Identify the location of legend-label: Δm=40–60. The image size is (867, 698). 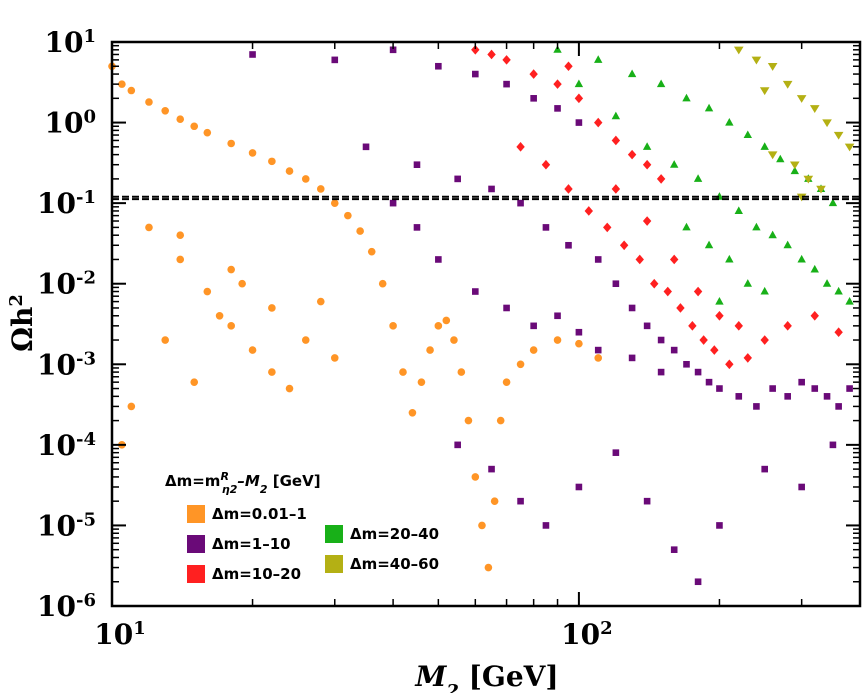
(394, 564).